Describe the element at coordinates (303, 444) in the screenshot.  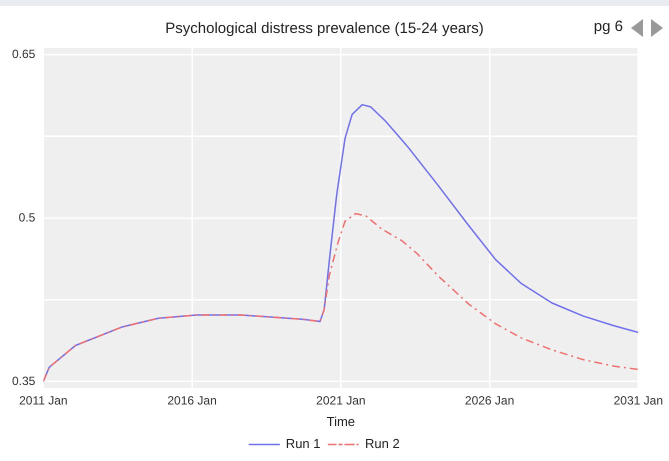
I see `legend-label: Run 1` at that location.